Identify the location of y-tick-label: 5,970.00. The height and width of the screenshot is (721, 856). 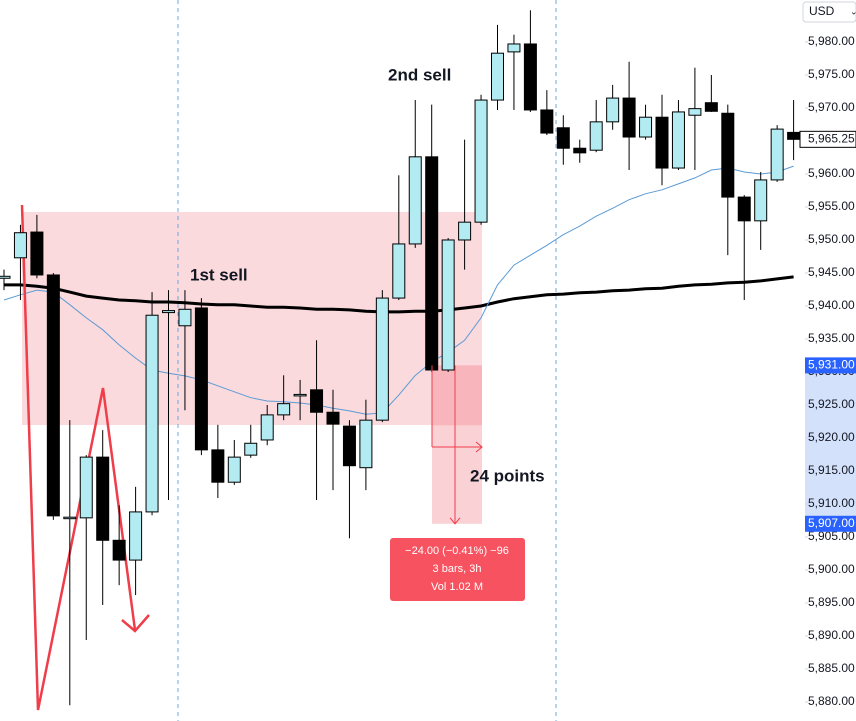
(831, 107).